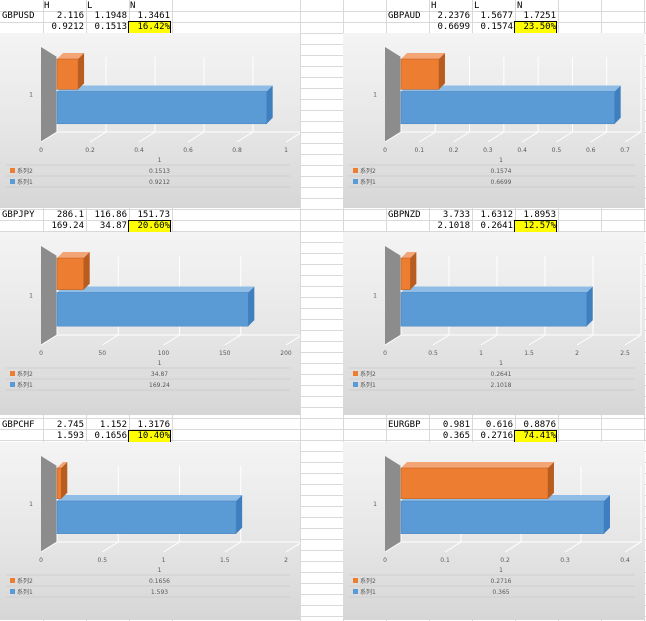  What do you see at coordinates (499, 425) in the screenshot?
I see `top-l-value: 0.616` at bounding box center [499, 425].